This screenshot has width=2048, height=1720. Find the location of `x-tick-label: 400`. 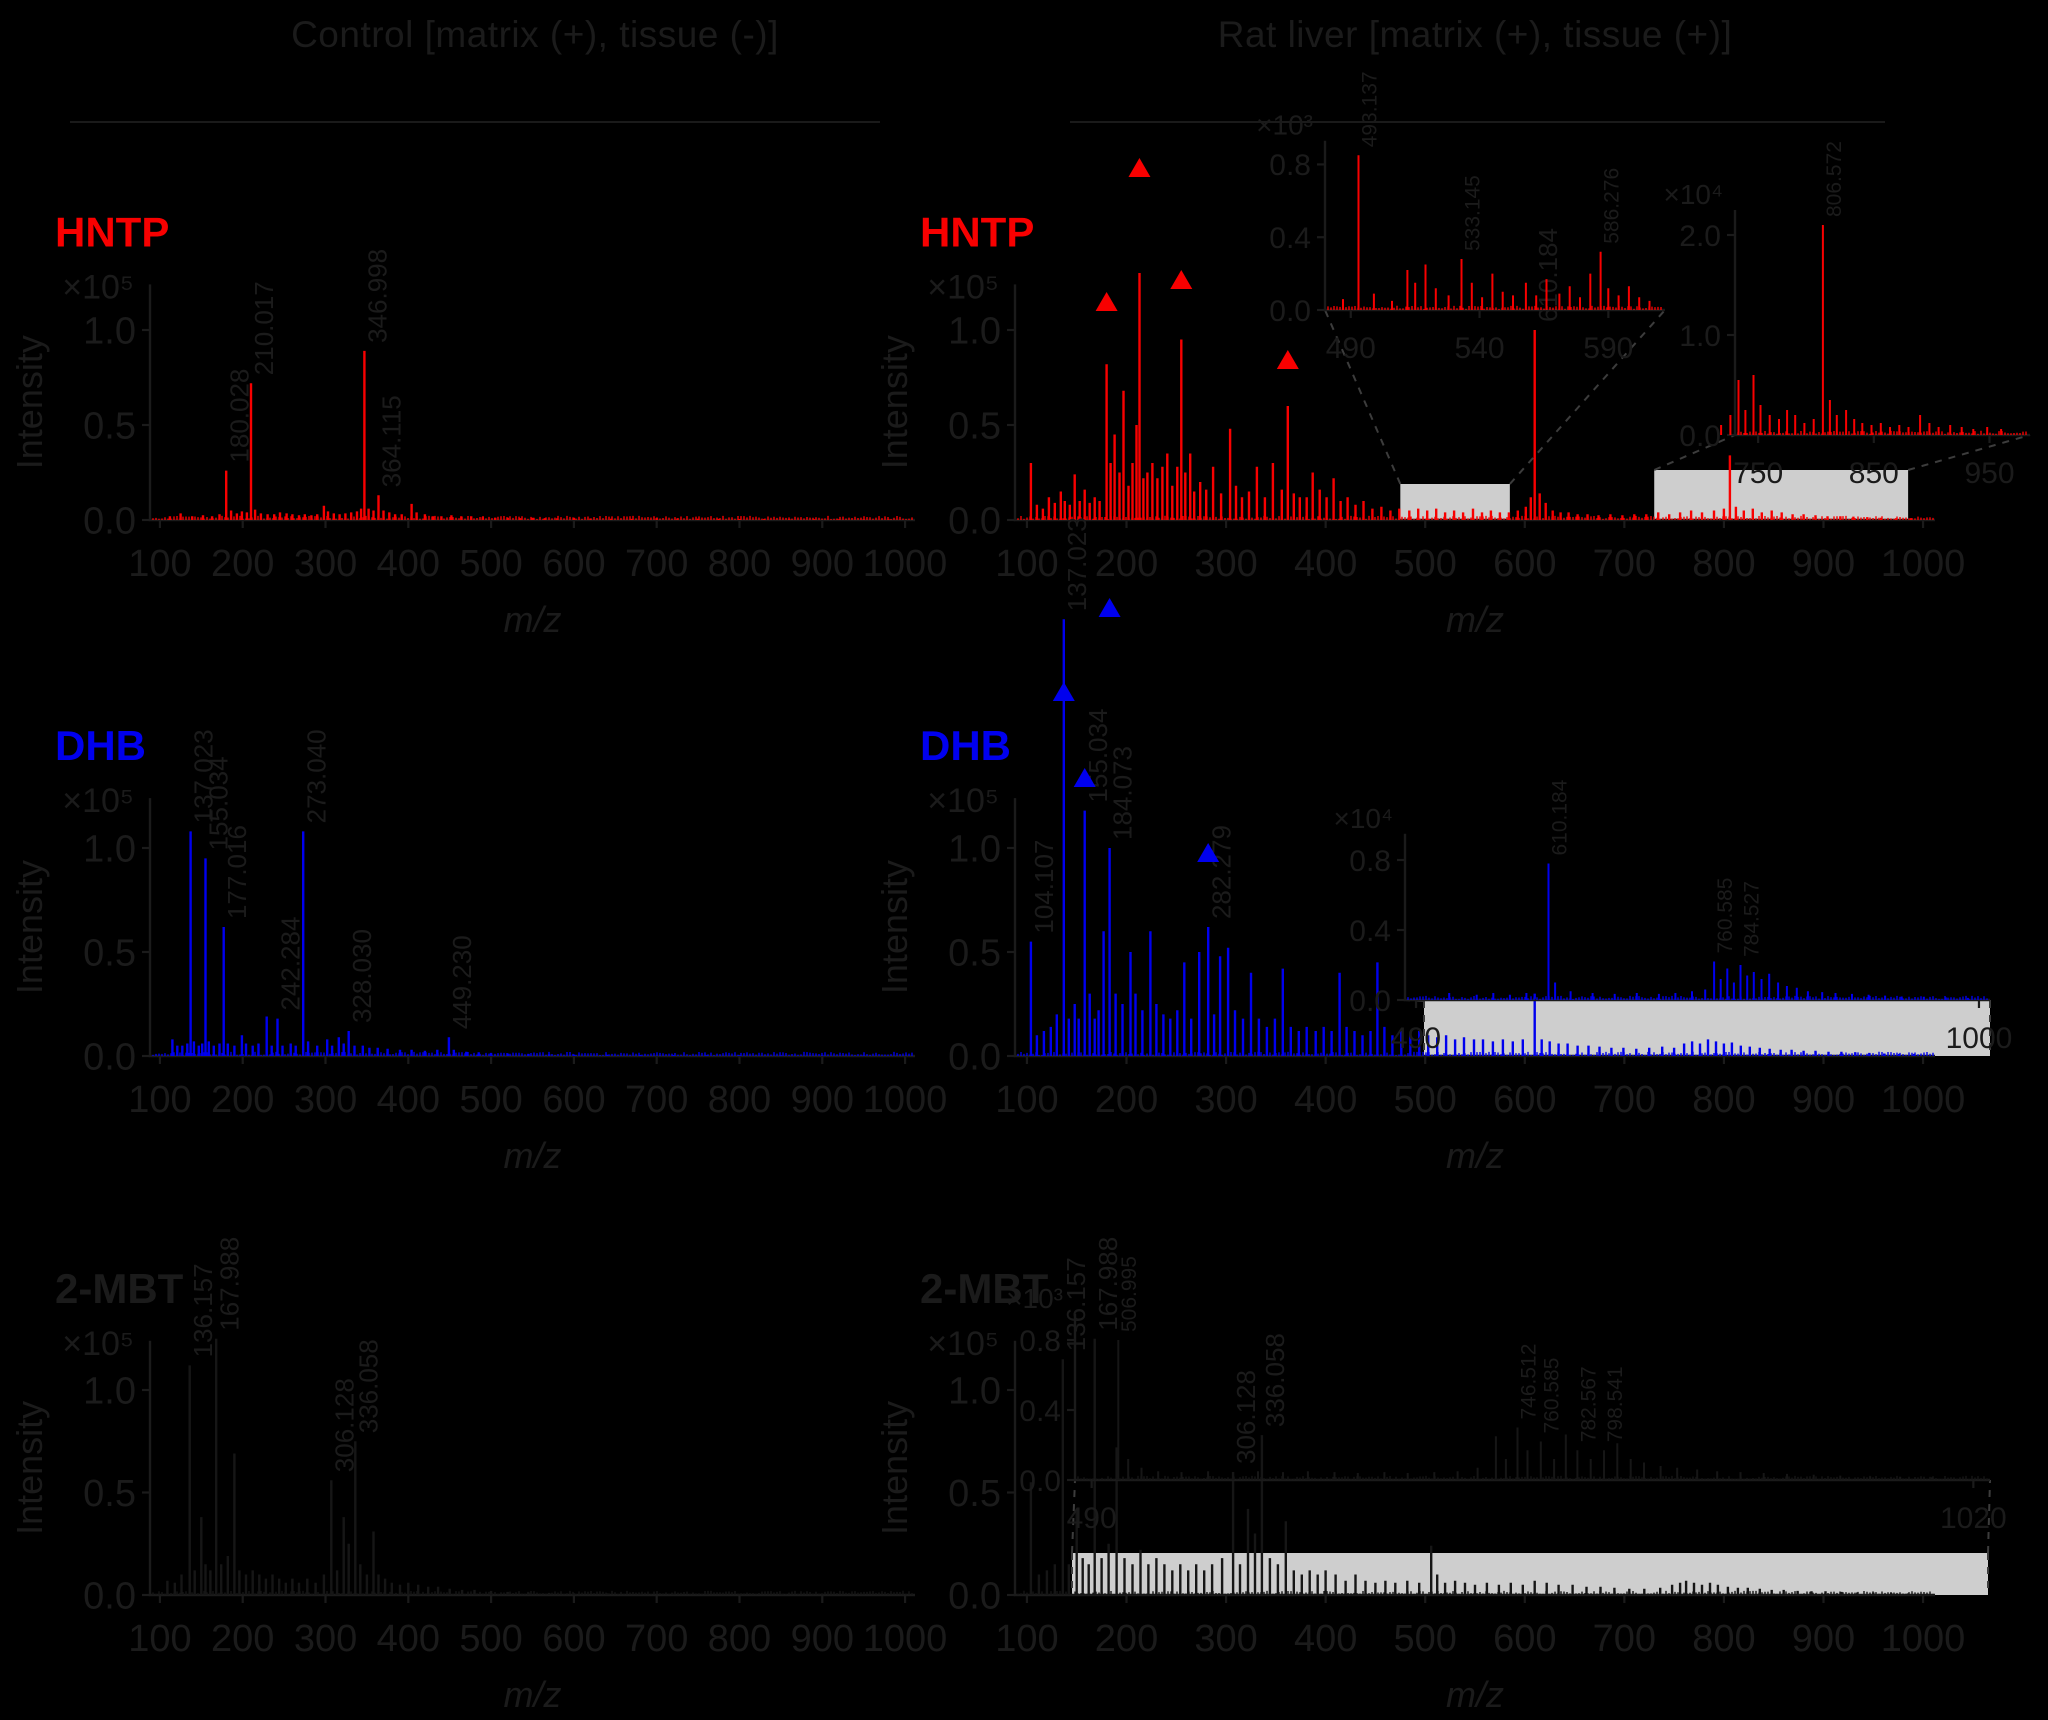

x-tick-label: 400 is located at coordinates (1325, 564).